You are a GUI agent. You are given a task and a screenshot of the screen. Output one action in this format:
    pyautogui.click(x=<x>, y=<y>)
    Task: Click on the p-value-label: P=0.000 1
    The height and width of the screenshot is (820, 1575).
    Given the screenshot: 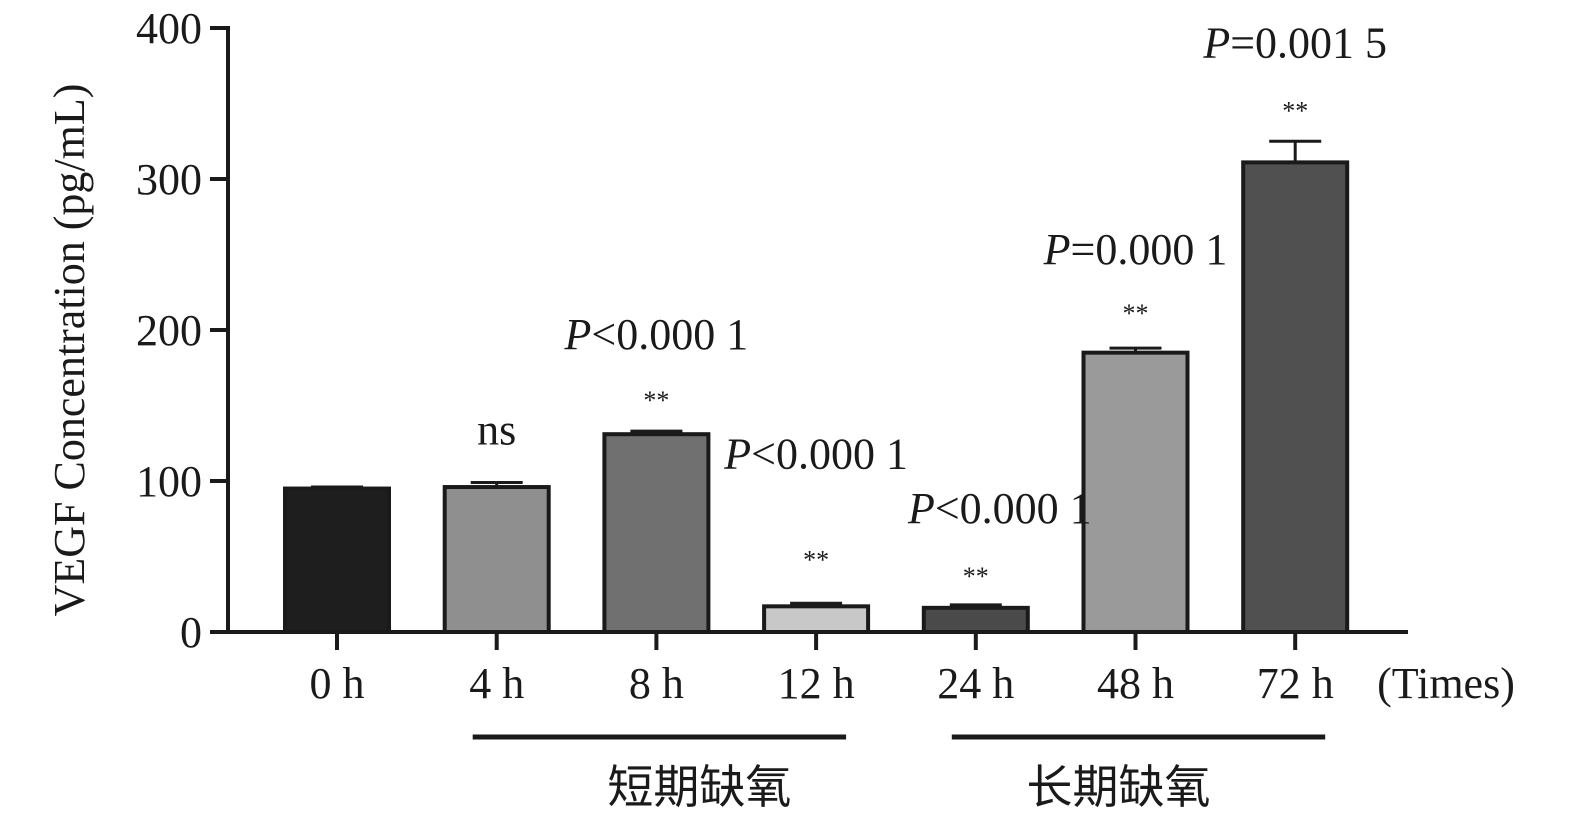 What is the action you would take?
    pyautogui.click(x=1135, y=249)
    